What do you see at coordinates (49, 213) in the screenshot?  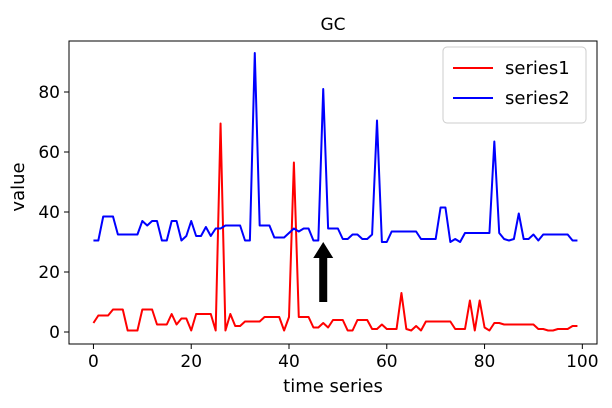 I see `y-tick-label: 40` at bounding box center [49, 213].